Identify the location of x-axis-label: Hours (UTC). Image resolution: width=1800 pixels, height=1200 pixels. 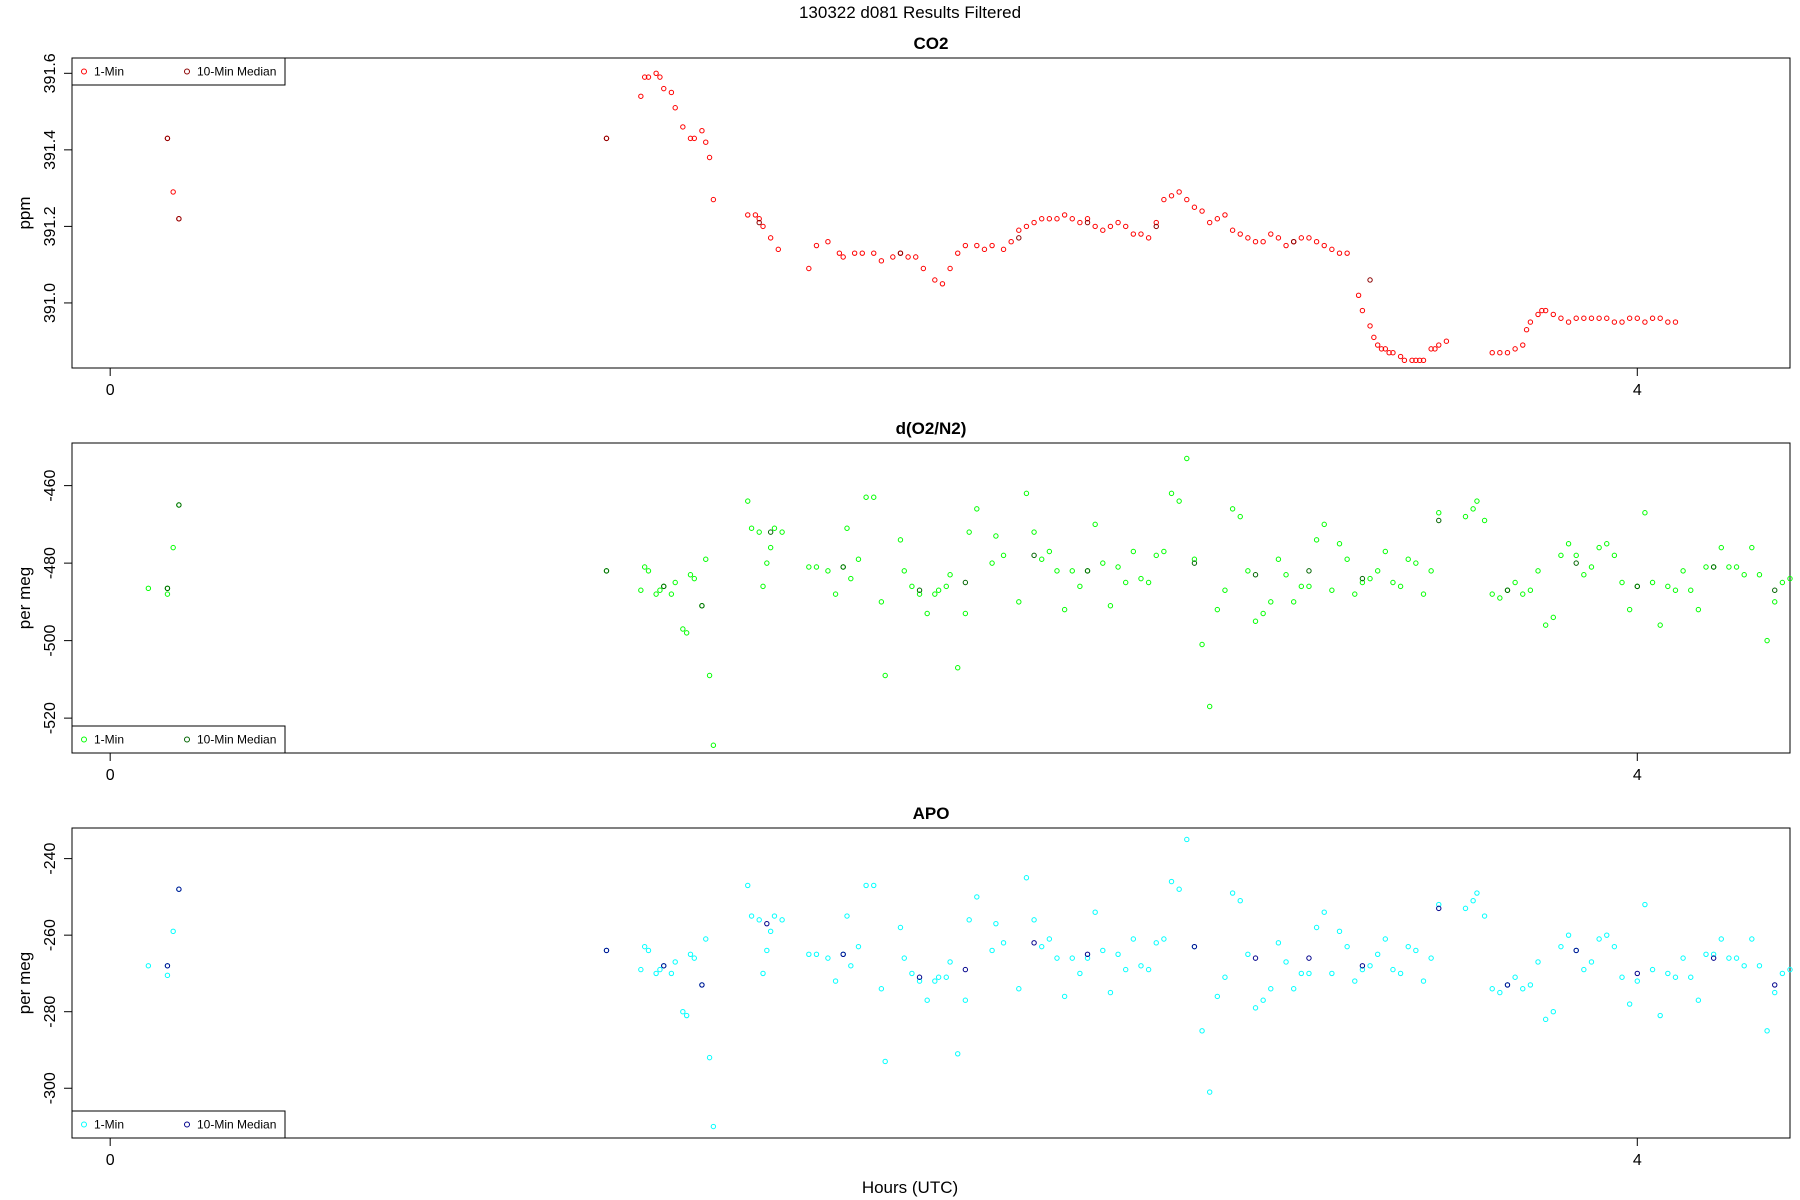
(910, 1187).